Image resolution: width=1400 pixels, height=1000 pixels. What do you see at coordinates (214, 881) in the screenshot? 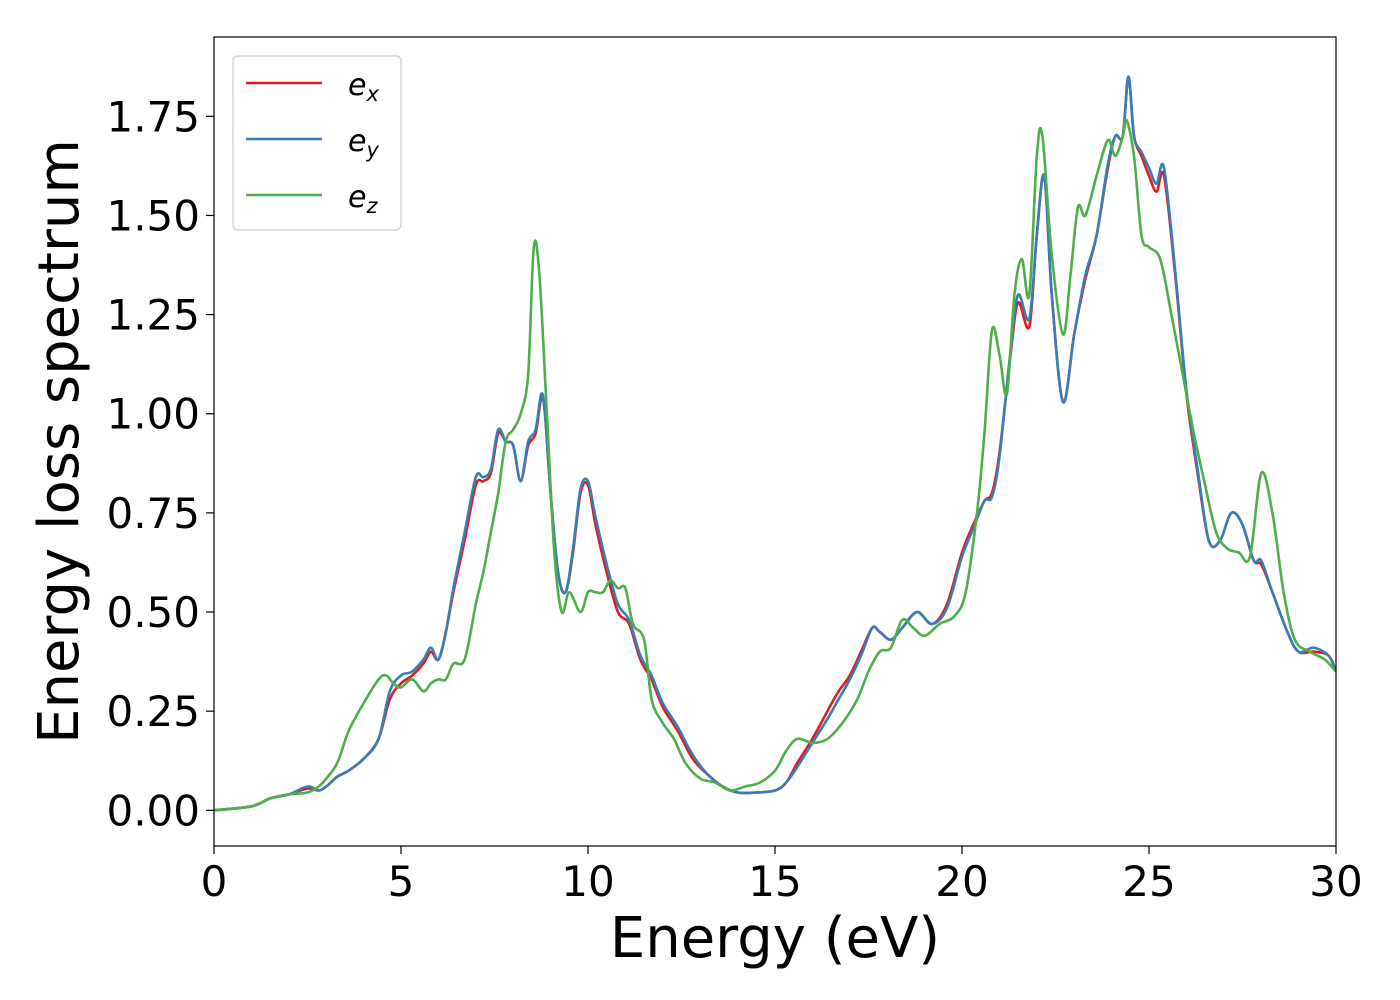
I see `x-tick-label: 0` at bounding box center [214, 881].